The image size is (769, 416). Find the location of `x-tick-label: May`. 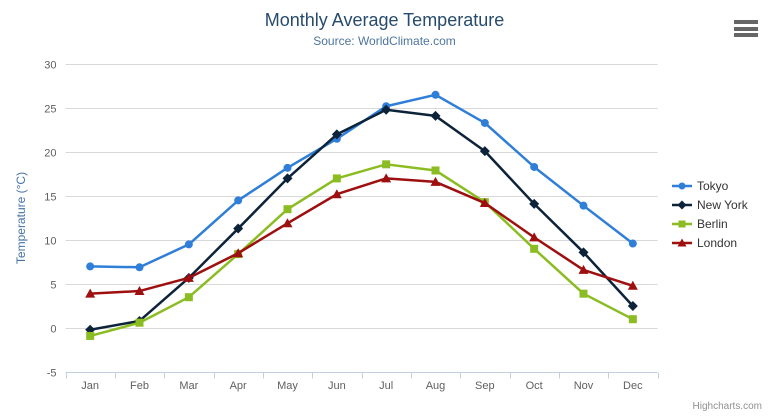

x-tick-label: May is located at coordinates (287, 386).